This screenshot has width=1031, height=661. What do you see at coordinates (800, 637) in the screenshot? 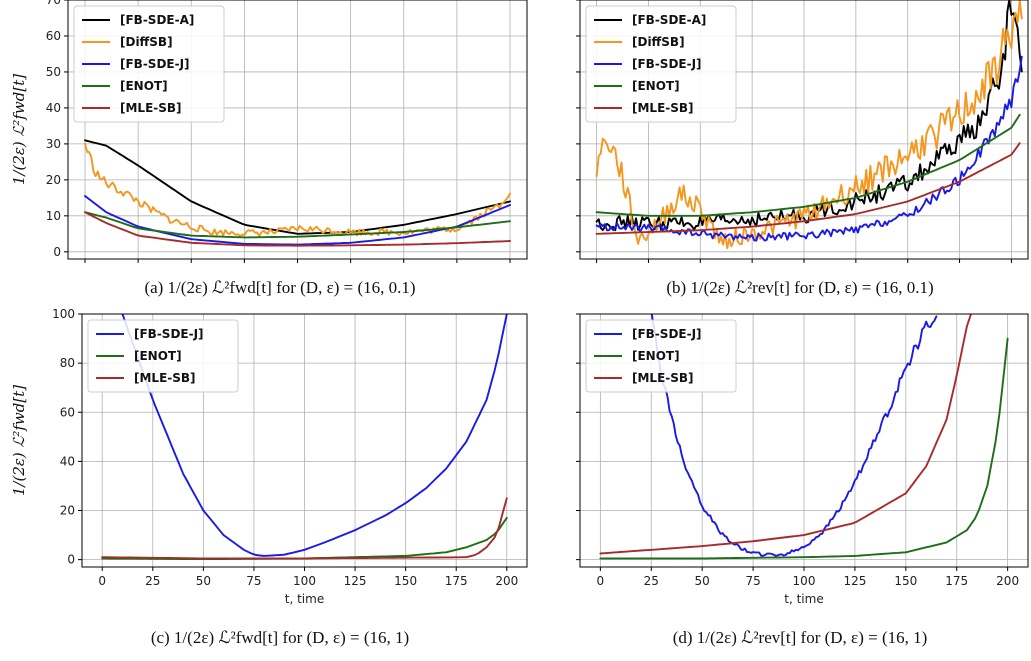
I see `subfigure-caption: (d) 1/(2ε) ℒ²rev[t] for (D, ε) = (16, 1)` at bounding box center [800, 637].